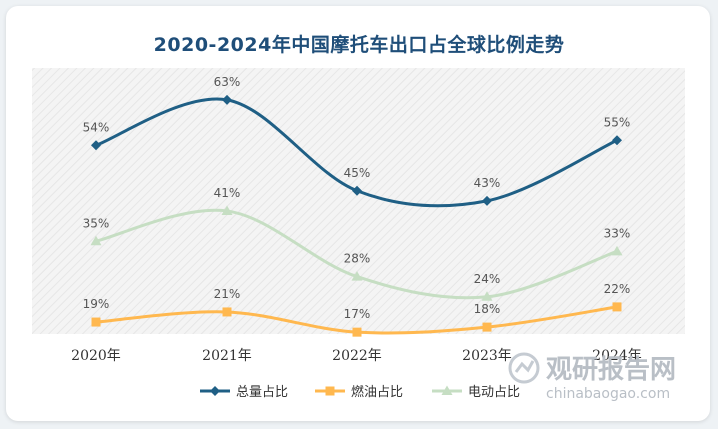  What do you see at coordinates (227, 356) in the screenshot?
I see `x-tick-label-2: 2021年` at bounding box center [227, 356].